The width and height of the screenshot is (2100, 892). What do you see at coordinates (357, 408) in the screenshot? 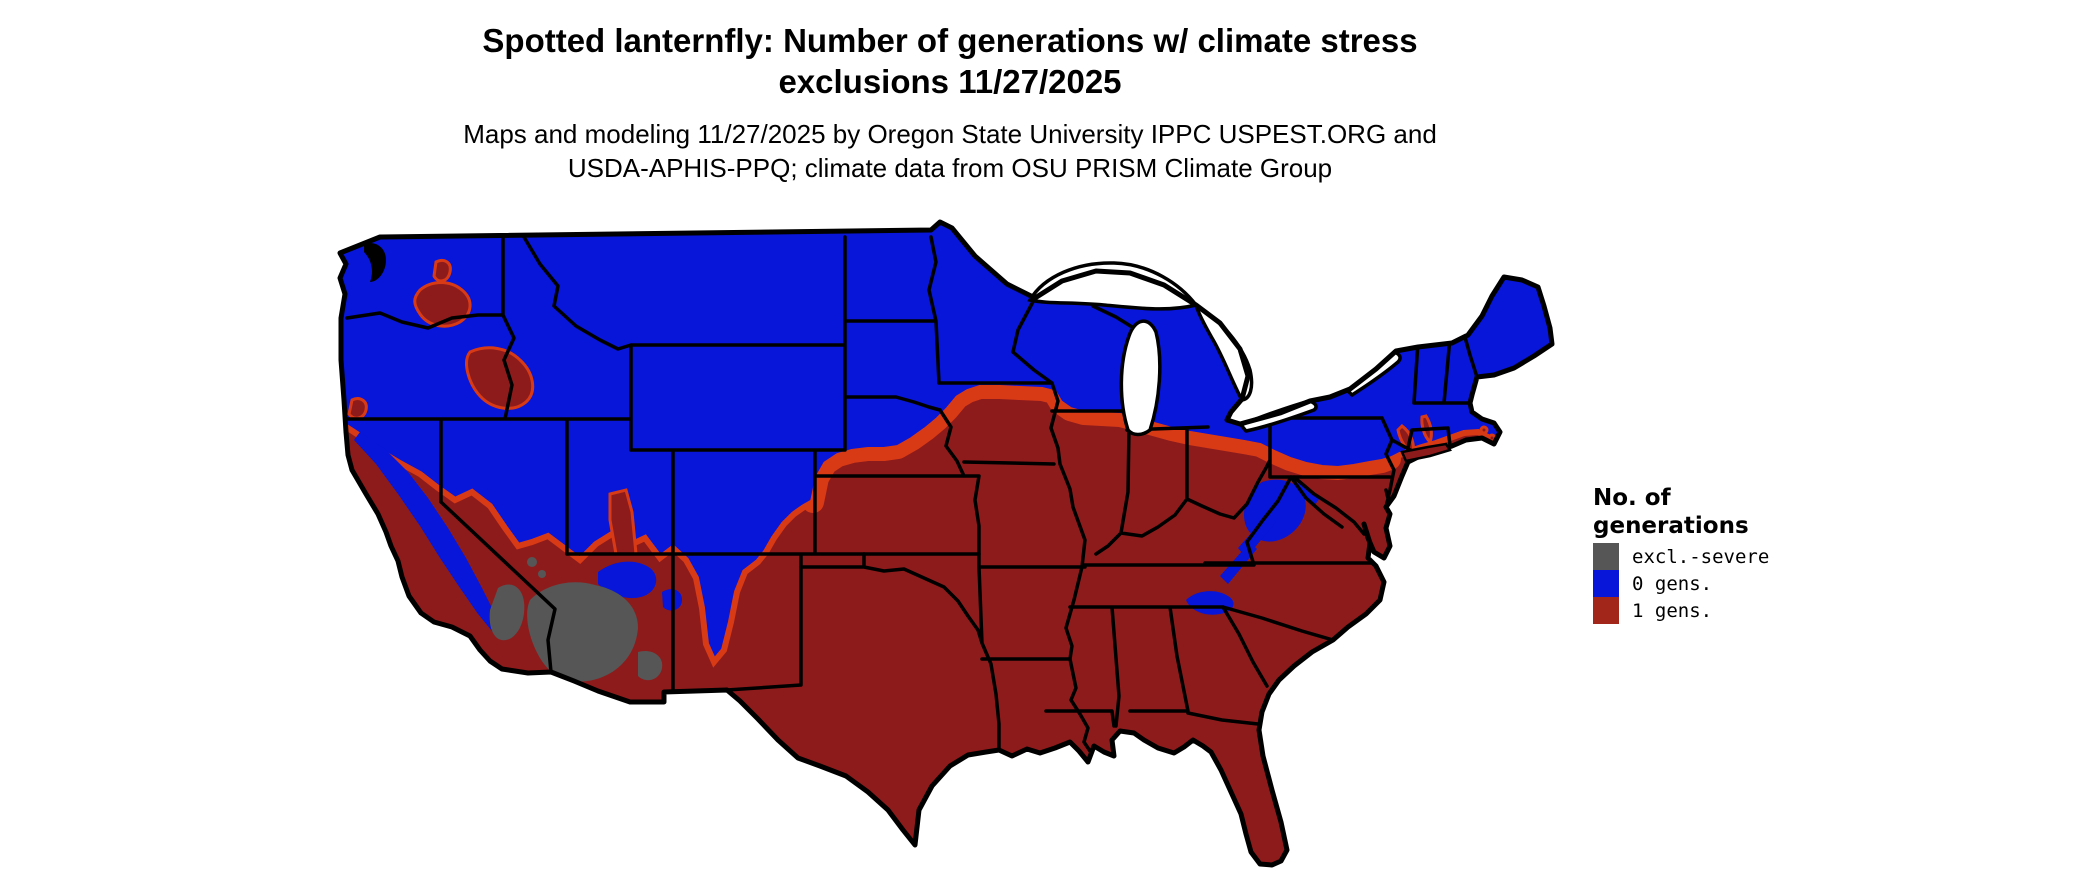
I see `red-patch-oregon-coast` at bounding box center [357, 408].